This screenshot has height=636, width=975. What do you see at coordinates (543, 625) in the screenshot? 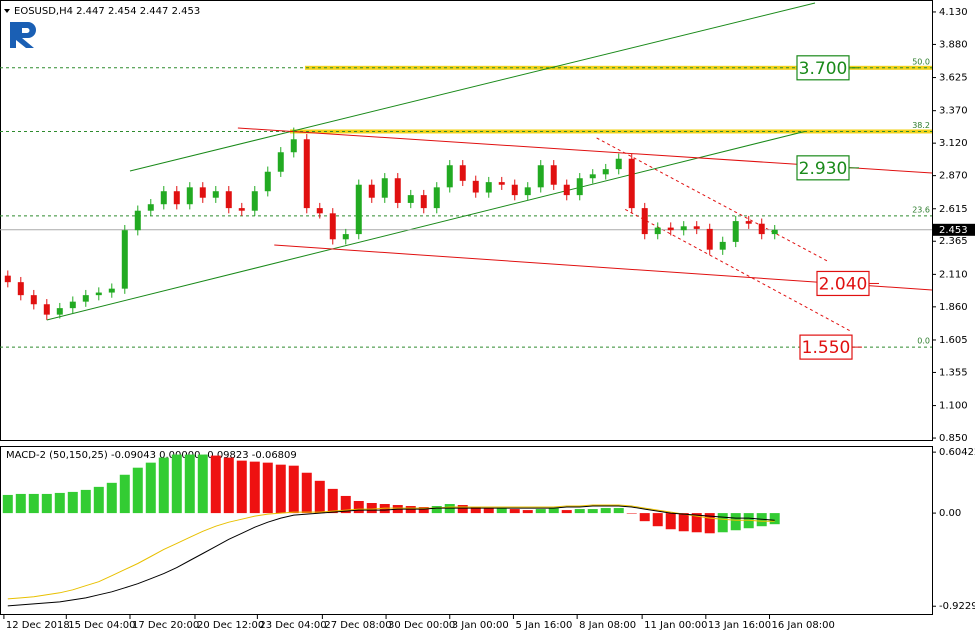
I see `x-tick-label: 5 Jan 16:00` at bounding box center [543, 625].